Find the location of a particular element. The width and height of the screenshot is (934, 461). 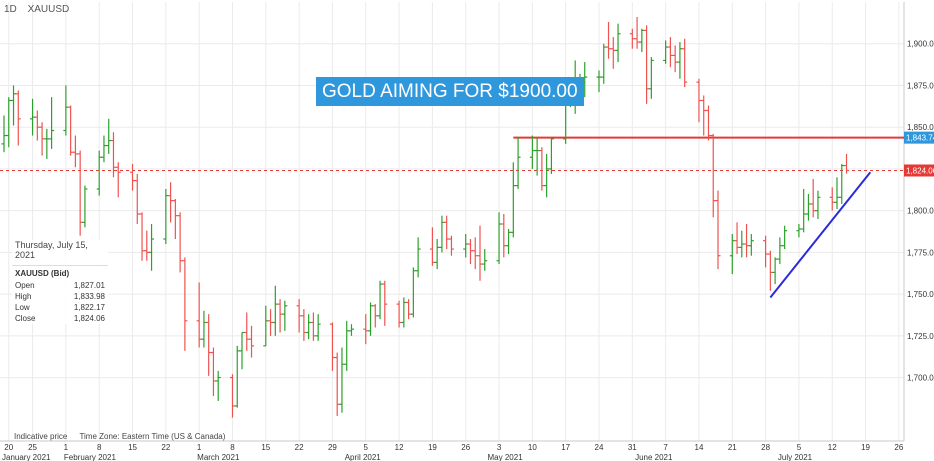

info-label: Low is located at coordinates (22, 307).